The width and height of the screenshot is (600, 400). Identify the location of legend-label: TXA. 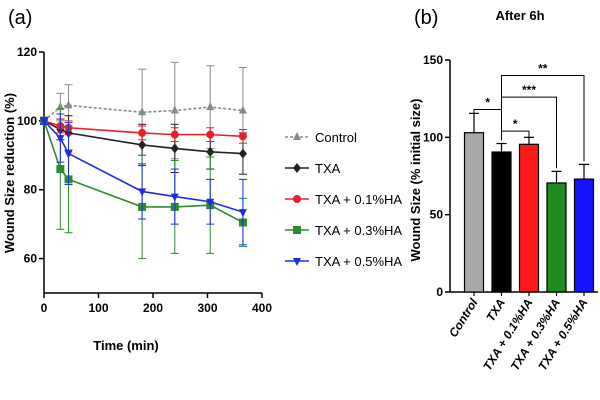
(328, 168).